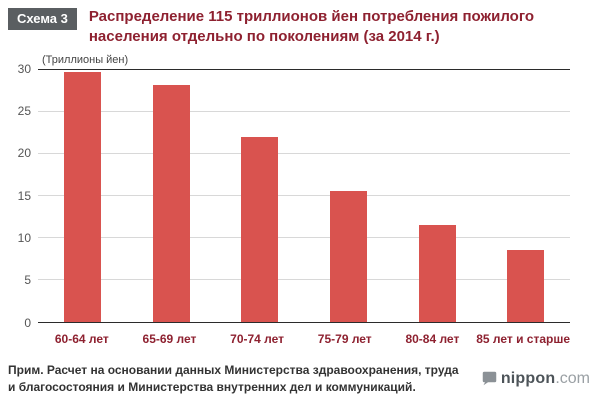 This screenshot has height=410, width=604. I want to click on nippon-logo: nippon.com, so click(537, 379).